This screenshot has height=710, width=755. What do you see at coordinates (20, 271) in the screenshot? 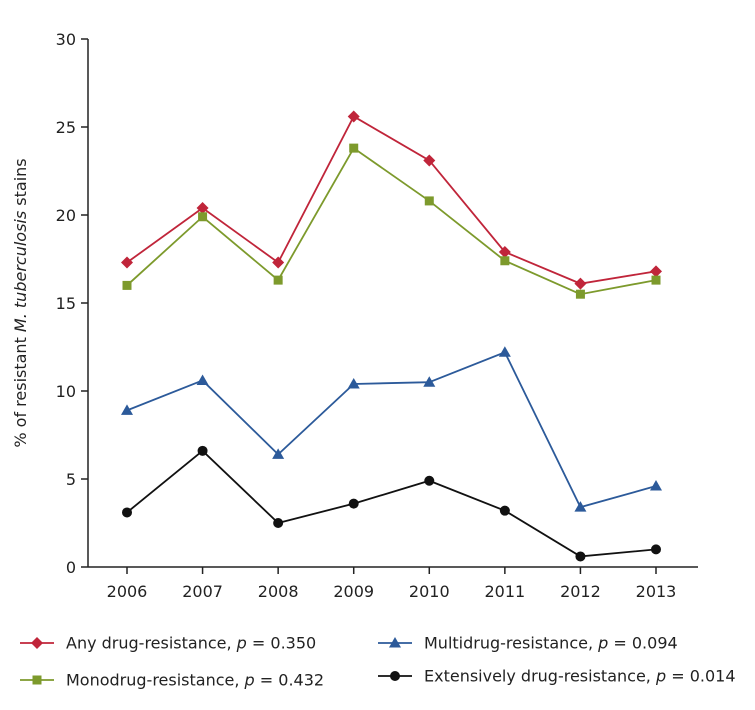
I see `y-axis-title-italic: M. tuberculosis` at bounding box center [20, 271].